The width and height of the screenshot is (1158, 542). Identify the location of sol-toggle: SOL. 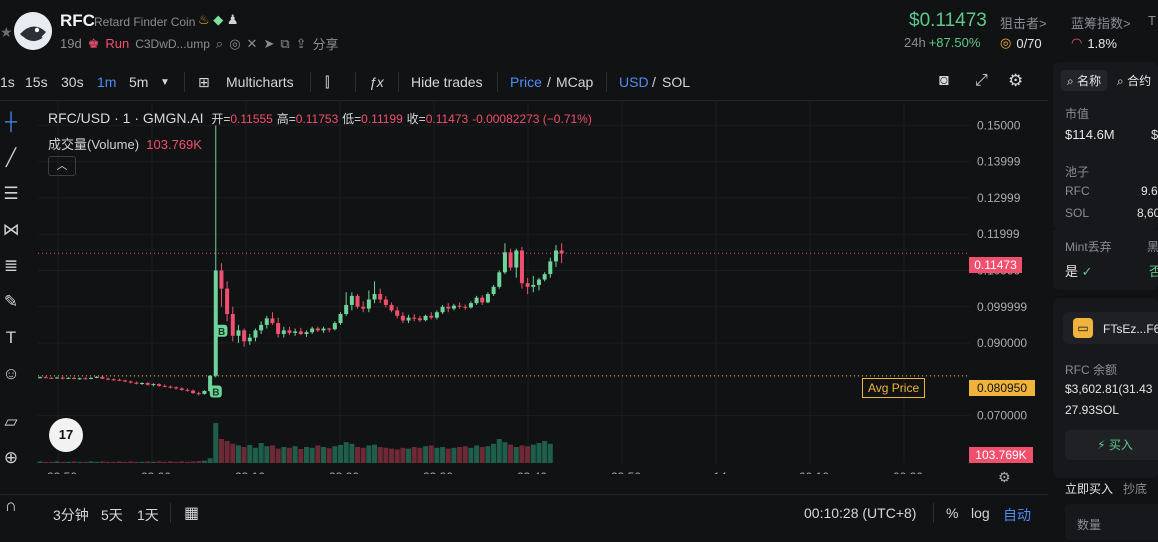
(676, 82).